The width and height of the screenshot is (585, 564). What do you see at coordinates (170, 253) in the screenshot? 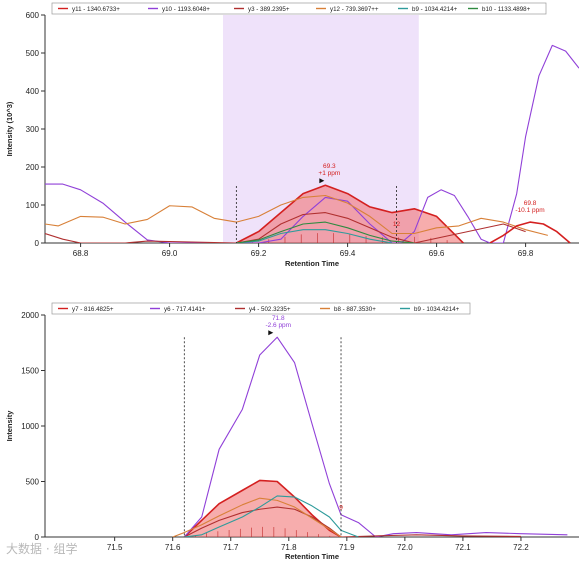
I see `x-tick-label: 69.0` at bounding box center [170, 253].